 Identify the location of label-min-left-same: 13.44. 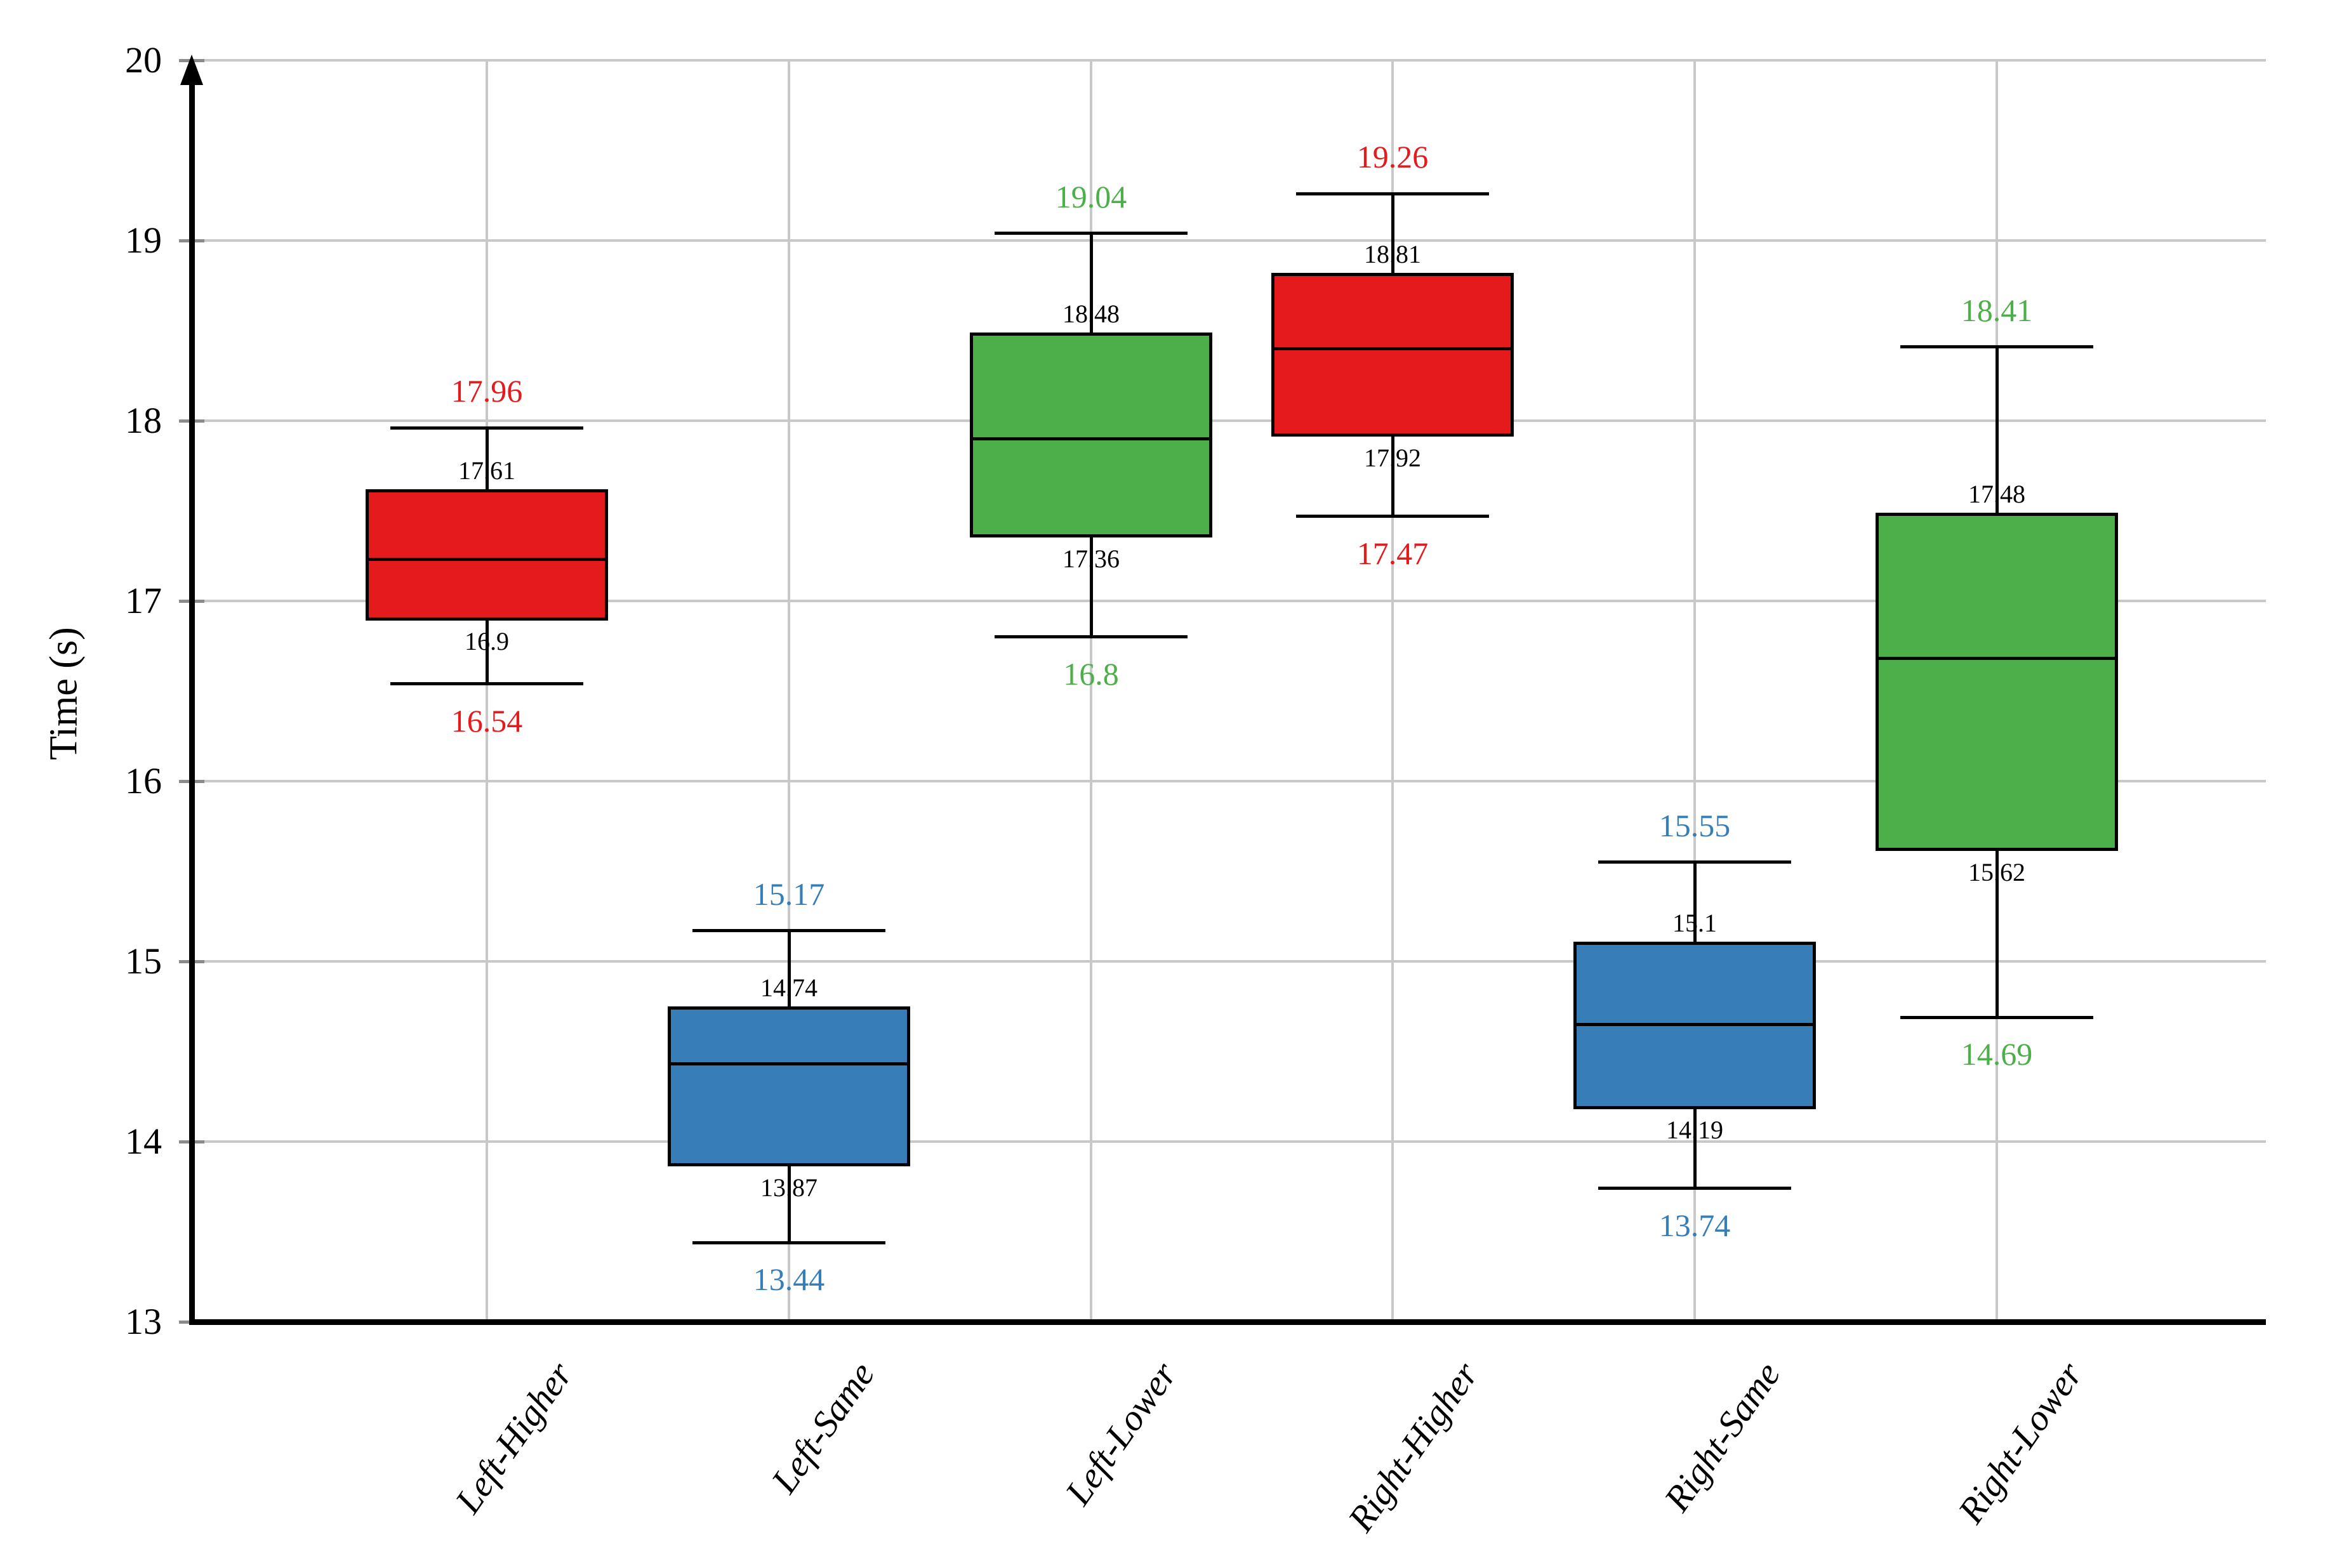
(789, 1280).